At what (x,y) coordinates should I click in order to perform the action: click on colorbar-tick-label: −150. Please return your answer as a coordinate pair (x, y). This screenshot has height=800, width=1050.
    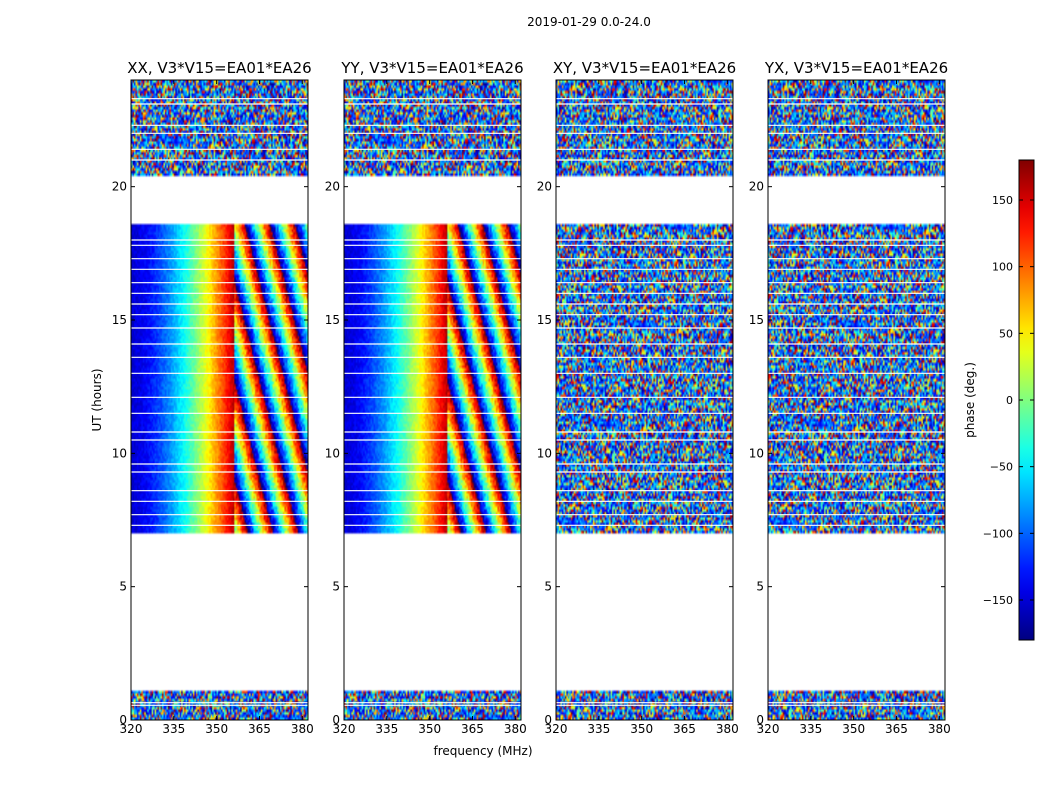
    Looking at the image, I should click on (998, 600).